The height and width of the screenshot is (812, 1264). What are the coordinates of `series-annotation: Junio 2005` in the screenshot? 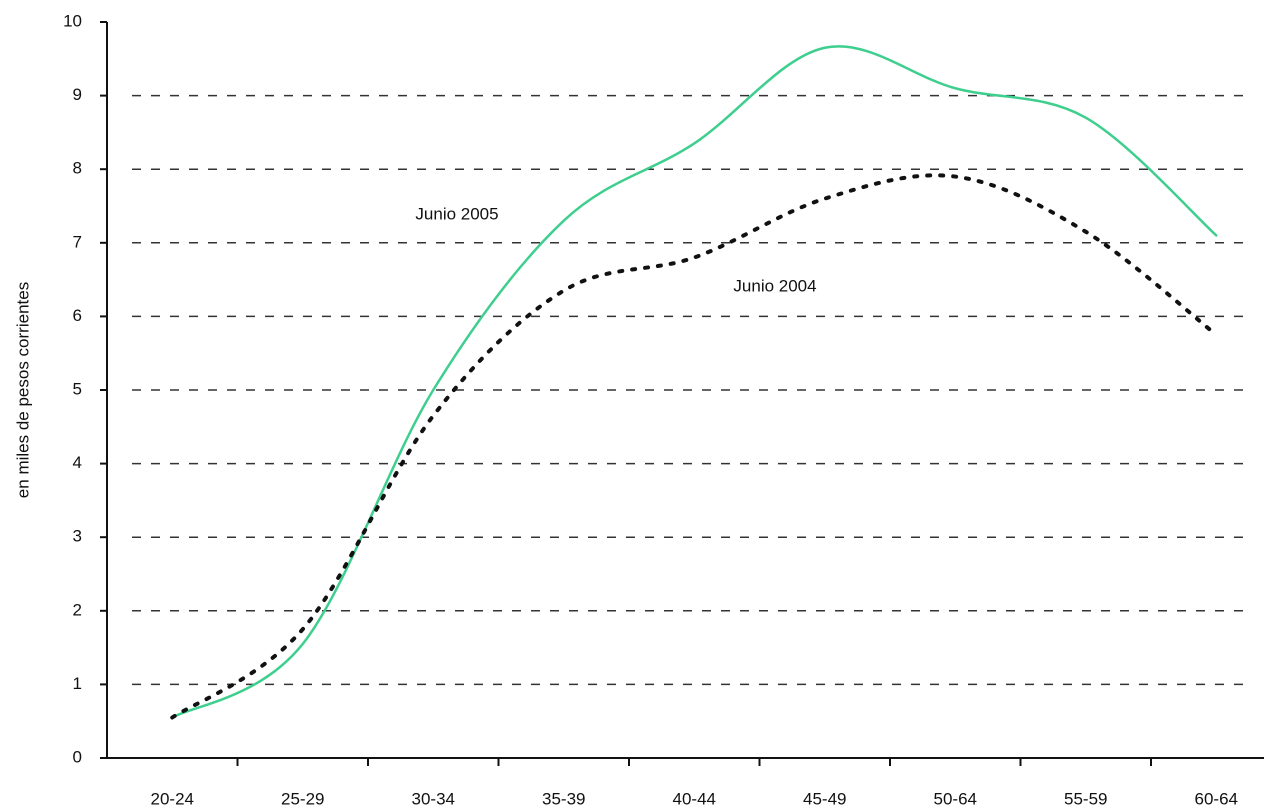 It's located at (456, 213).